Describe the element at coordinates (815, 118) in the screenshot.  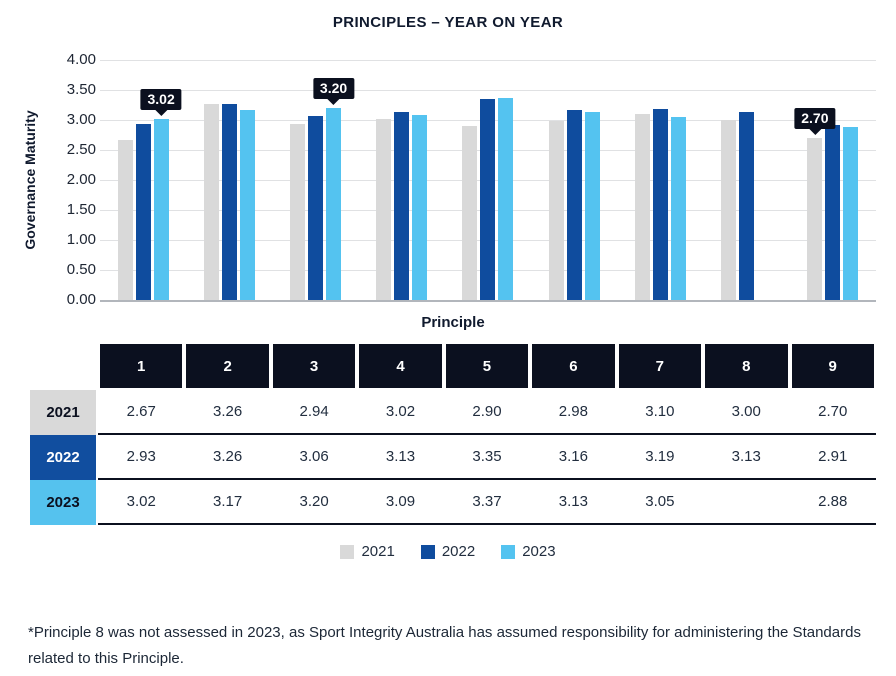
I see `callout-label: 2.70` at that location.